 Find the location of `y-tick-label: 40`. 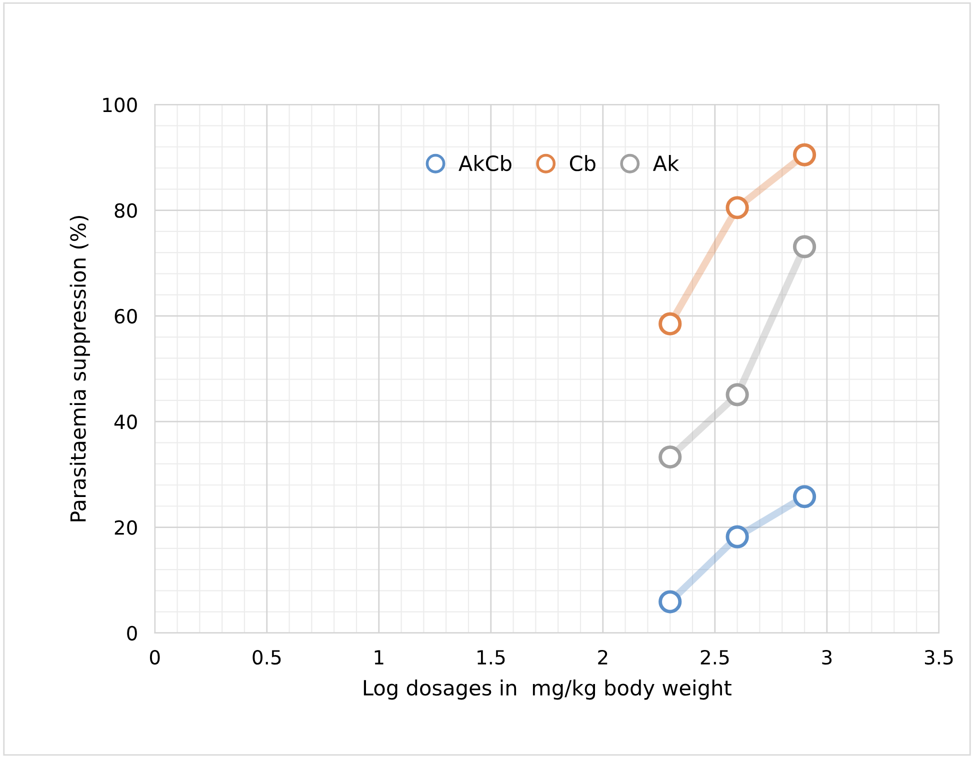

y-tick-label: 40 is located at coordinates (125, 422).